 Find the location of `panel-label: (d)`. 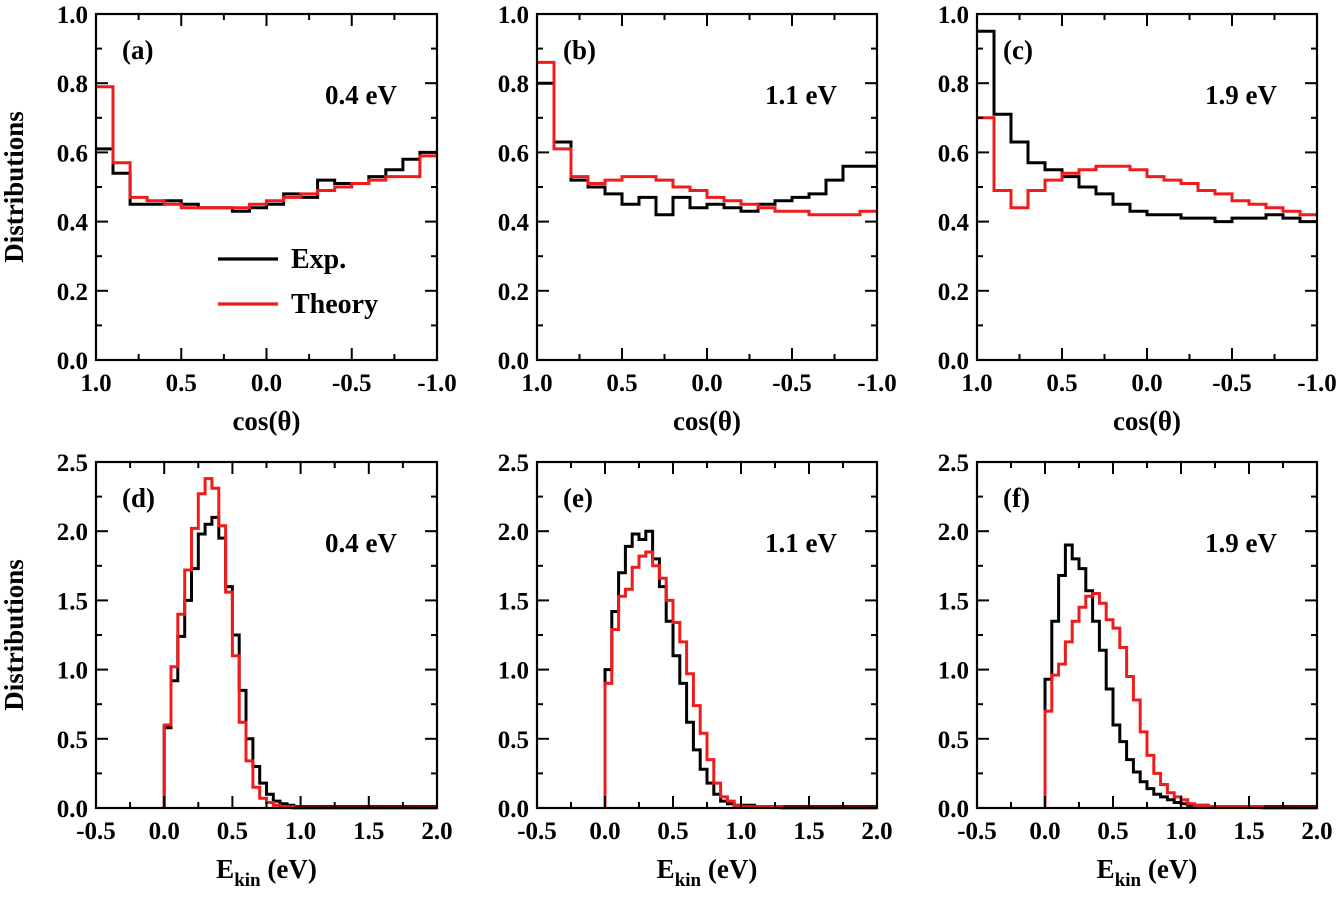

panel-label: (d) is located at coordinates (138, 498).